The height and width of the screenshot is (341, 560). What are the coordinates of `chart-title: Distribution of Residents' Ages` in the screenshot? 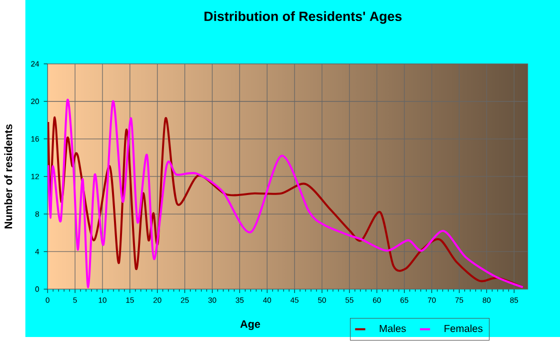 It's located at (303, 17).